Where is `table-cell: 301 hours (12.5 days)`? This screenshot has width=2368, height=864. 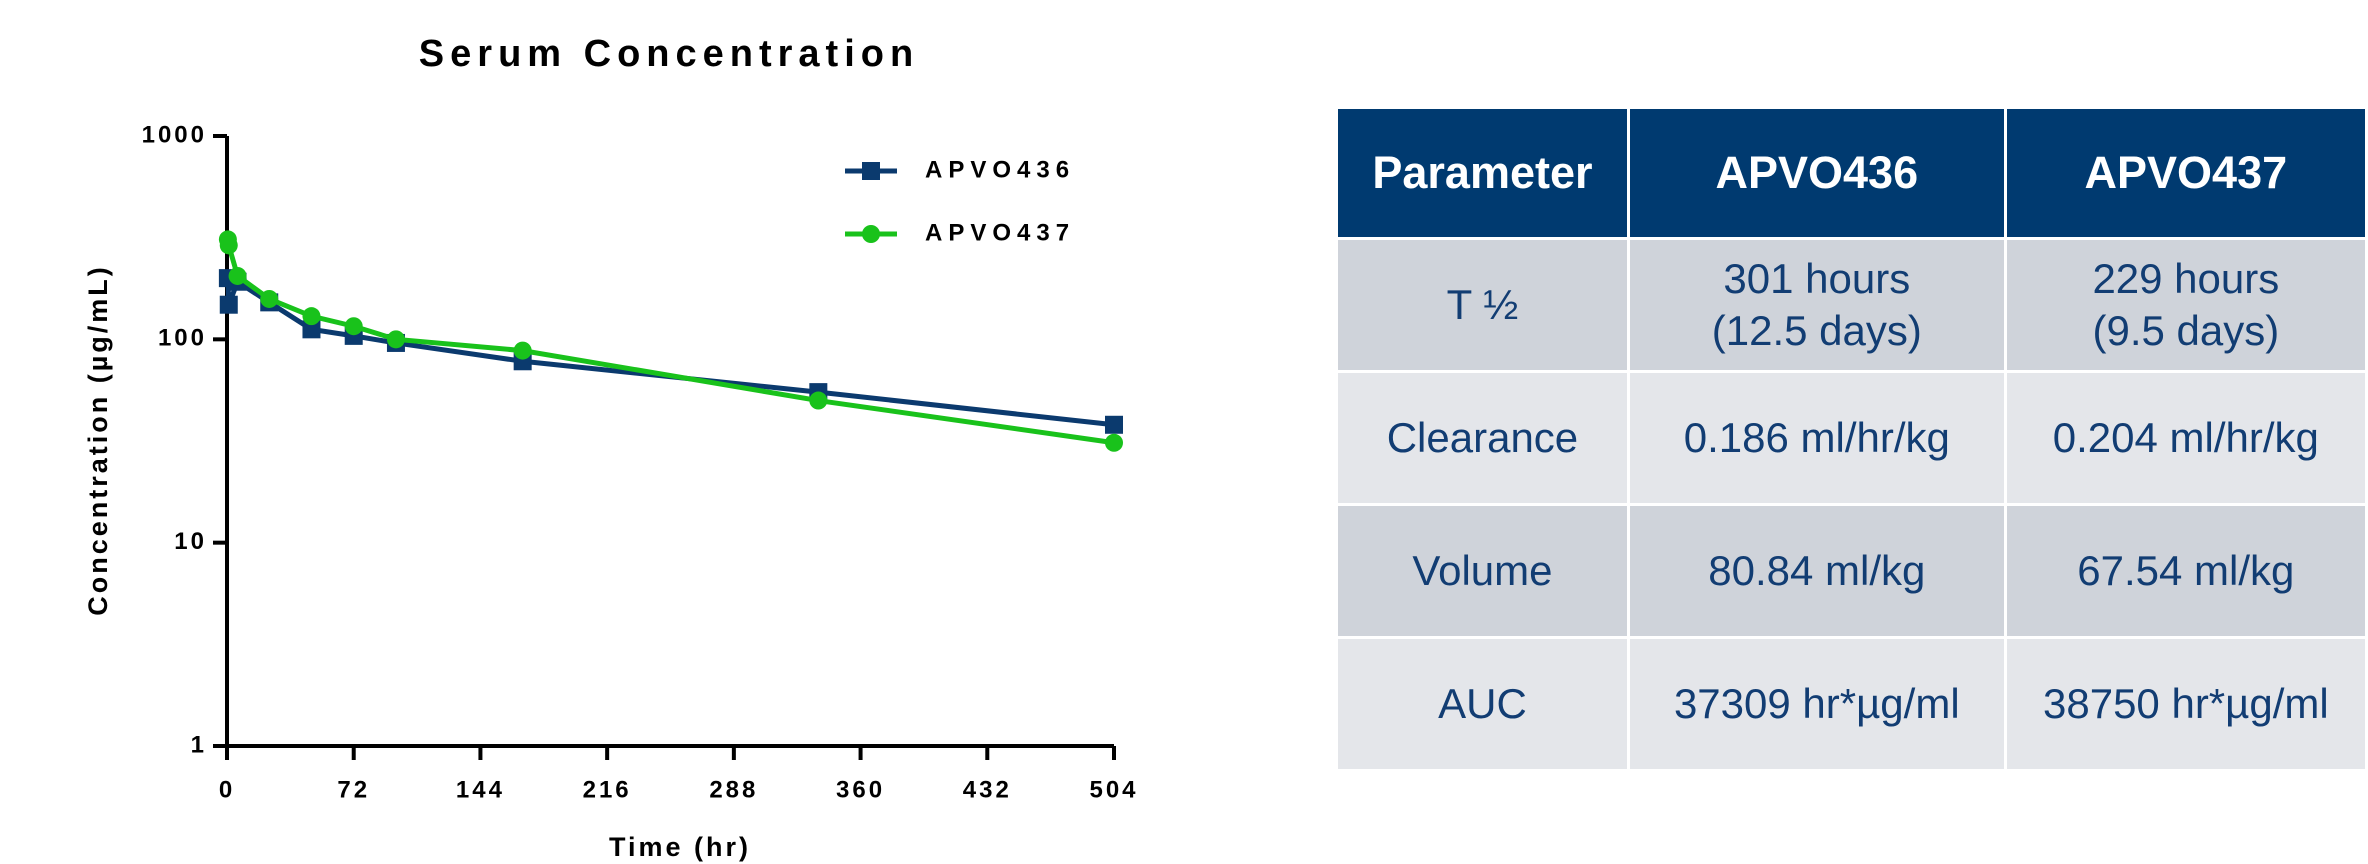
table-cell: 301 hours (12.5 days) is located at coordinates (1816, 305).